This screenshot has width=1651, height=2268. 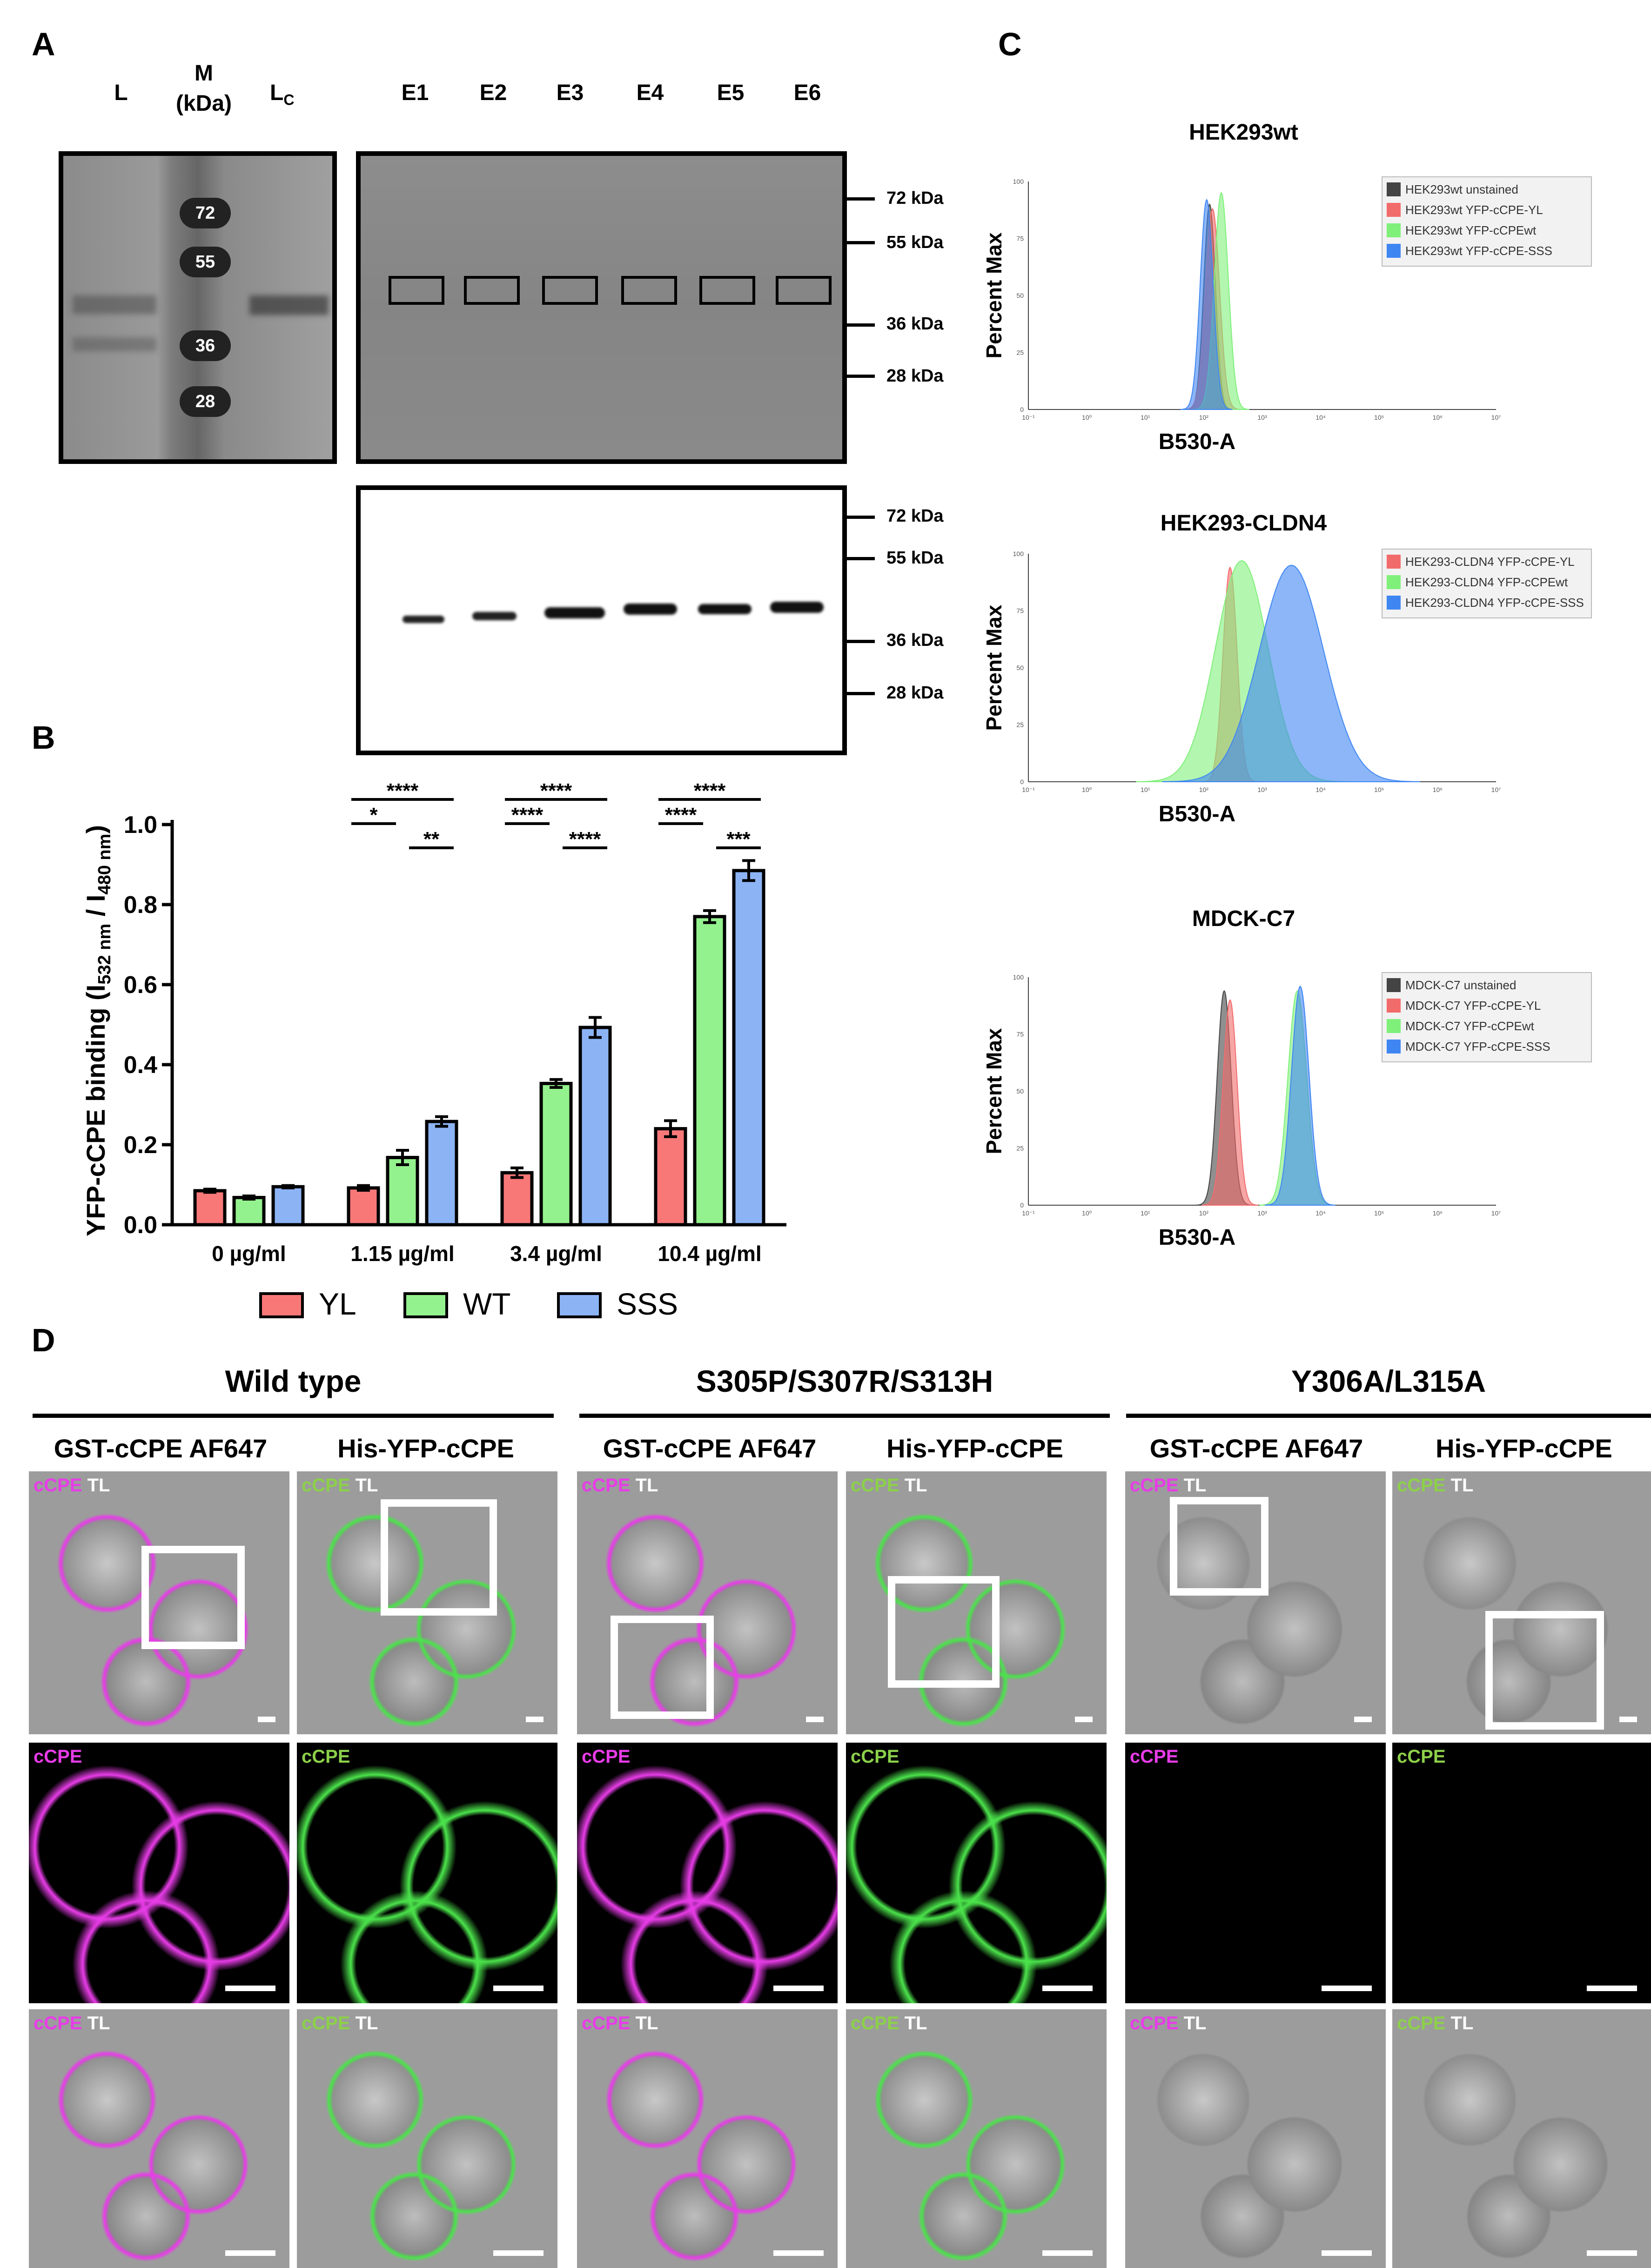 What do you see at coordinates (1255, 1873) in the screenshot?
I see `micro-image-r2-c5: cCPE` at bounding box center [1255, 1873].